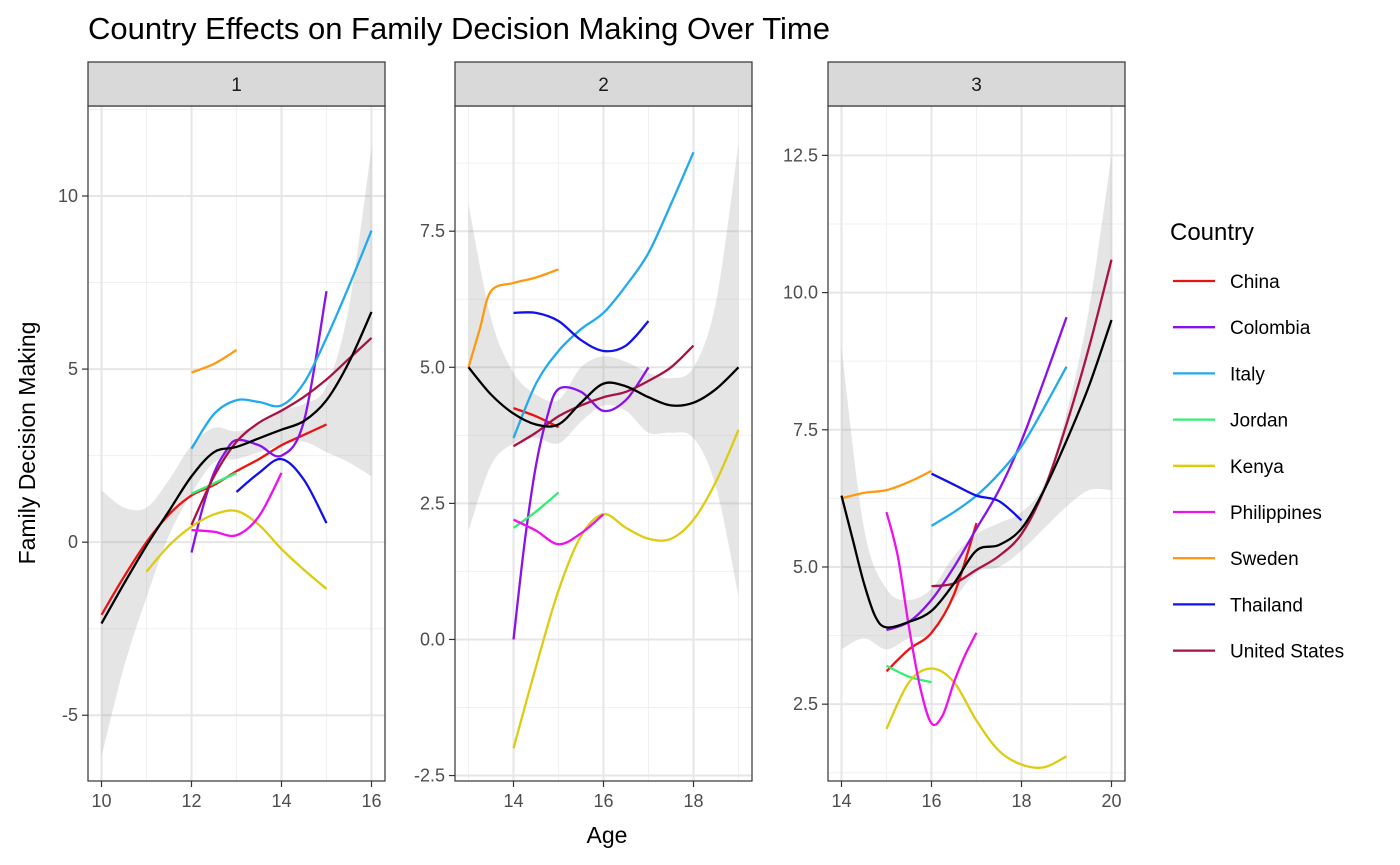 Image resolution: width=1400 pixels, height=865 pixels. I want to click on facet-strip-label: 1, so click(236, 85).